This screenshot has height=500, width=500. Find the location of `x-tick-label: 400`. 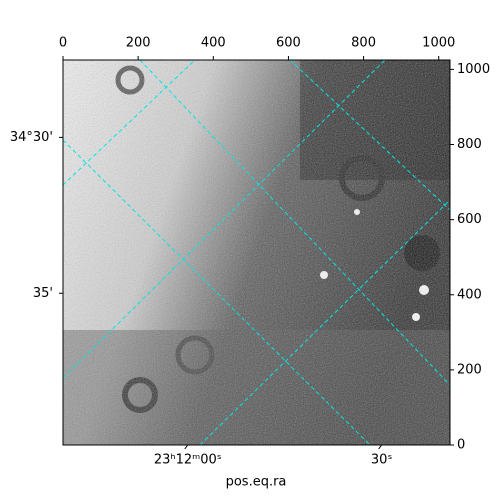

x-tick-label: 400 is located at coordinates (213, 43).